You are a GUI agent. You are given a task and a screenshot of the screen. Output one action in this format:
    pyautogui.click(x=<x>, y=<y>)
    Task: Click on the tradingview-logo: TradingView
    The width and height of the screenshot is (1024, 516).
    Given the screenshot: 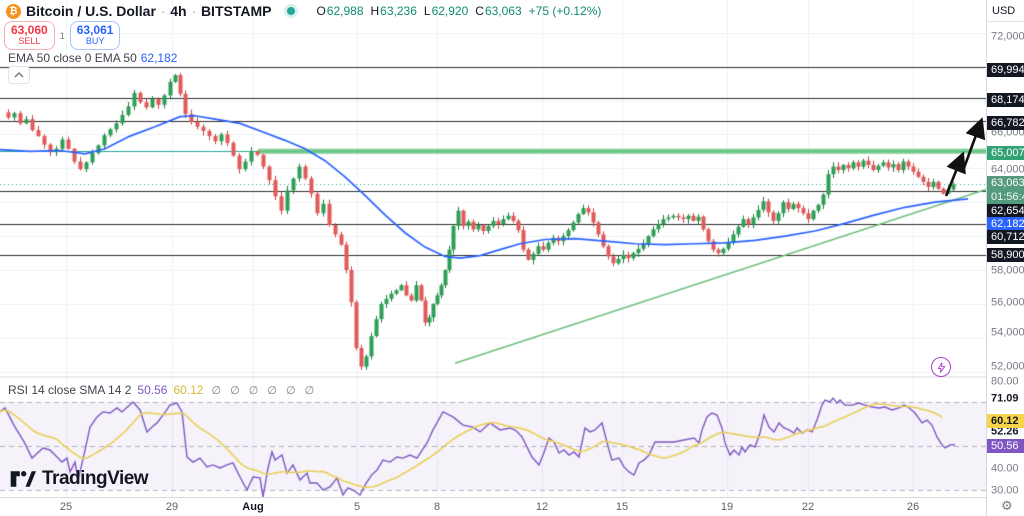 What is the action you would take?
    pyautogui.click(x=79, y=479)
    